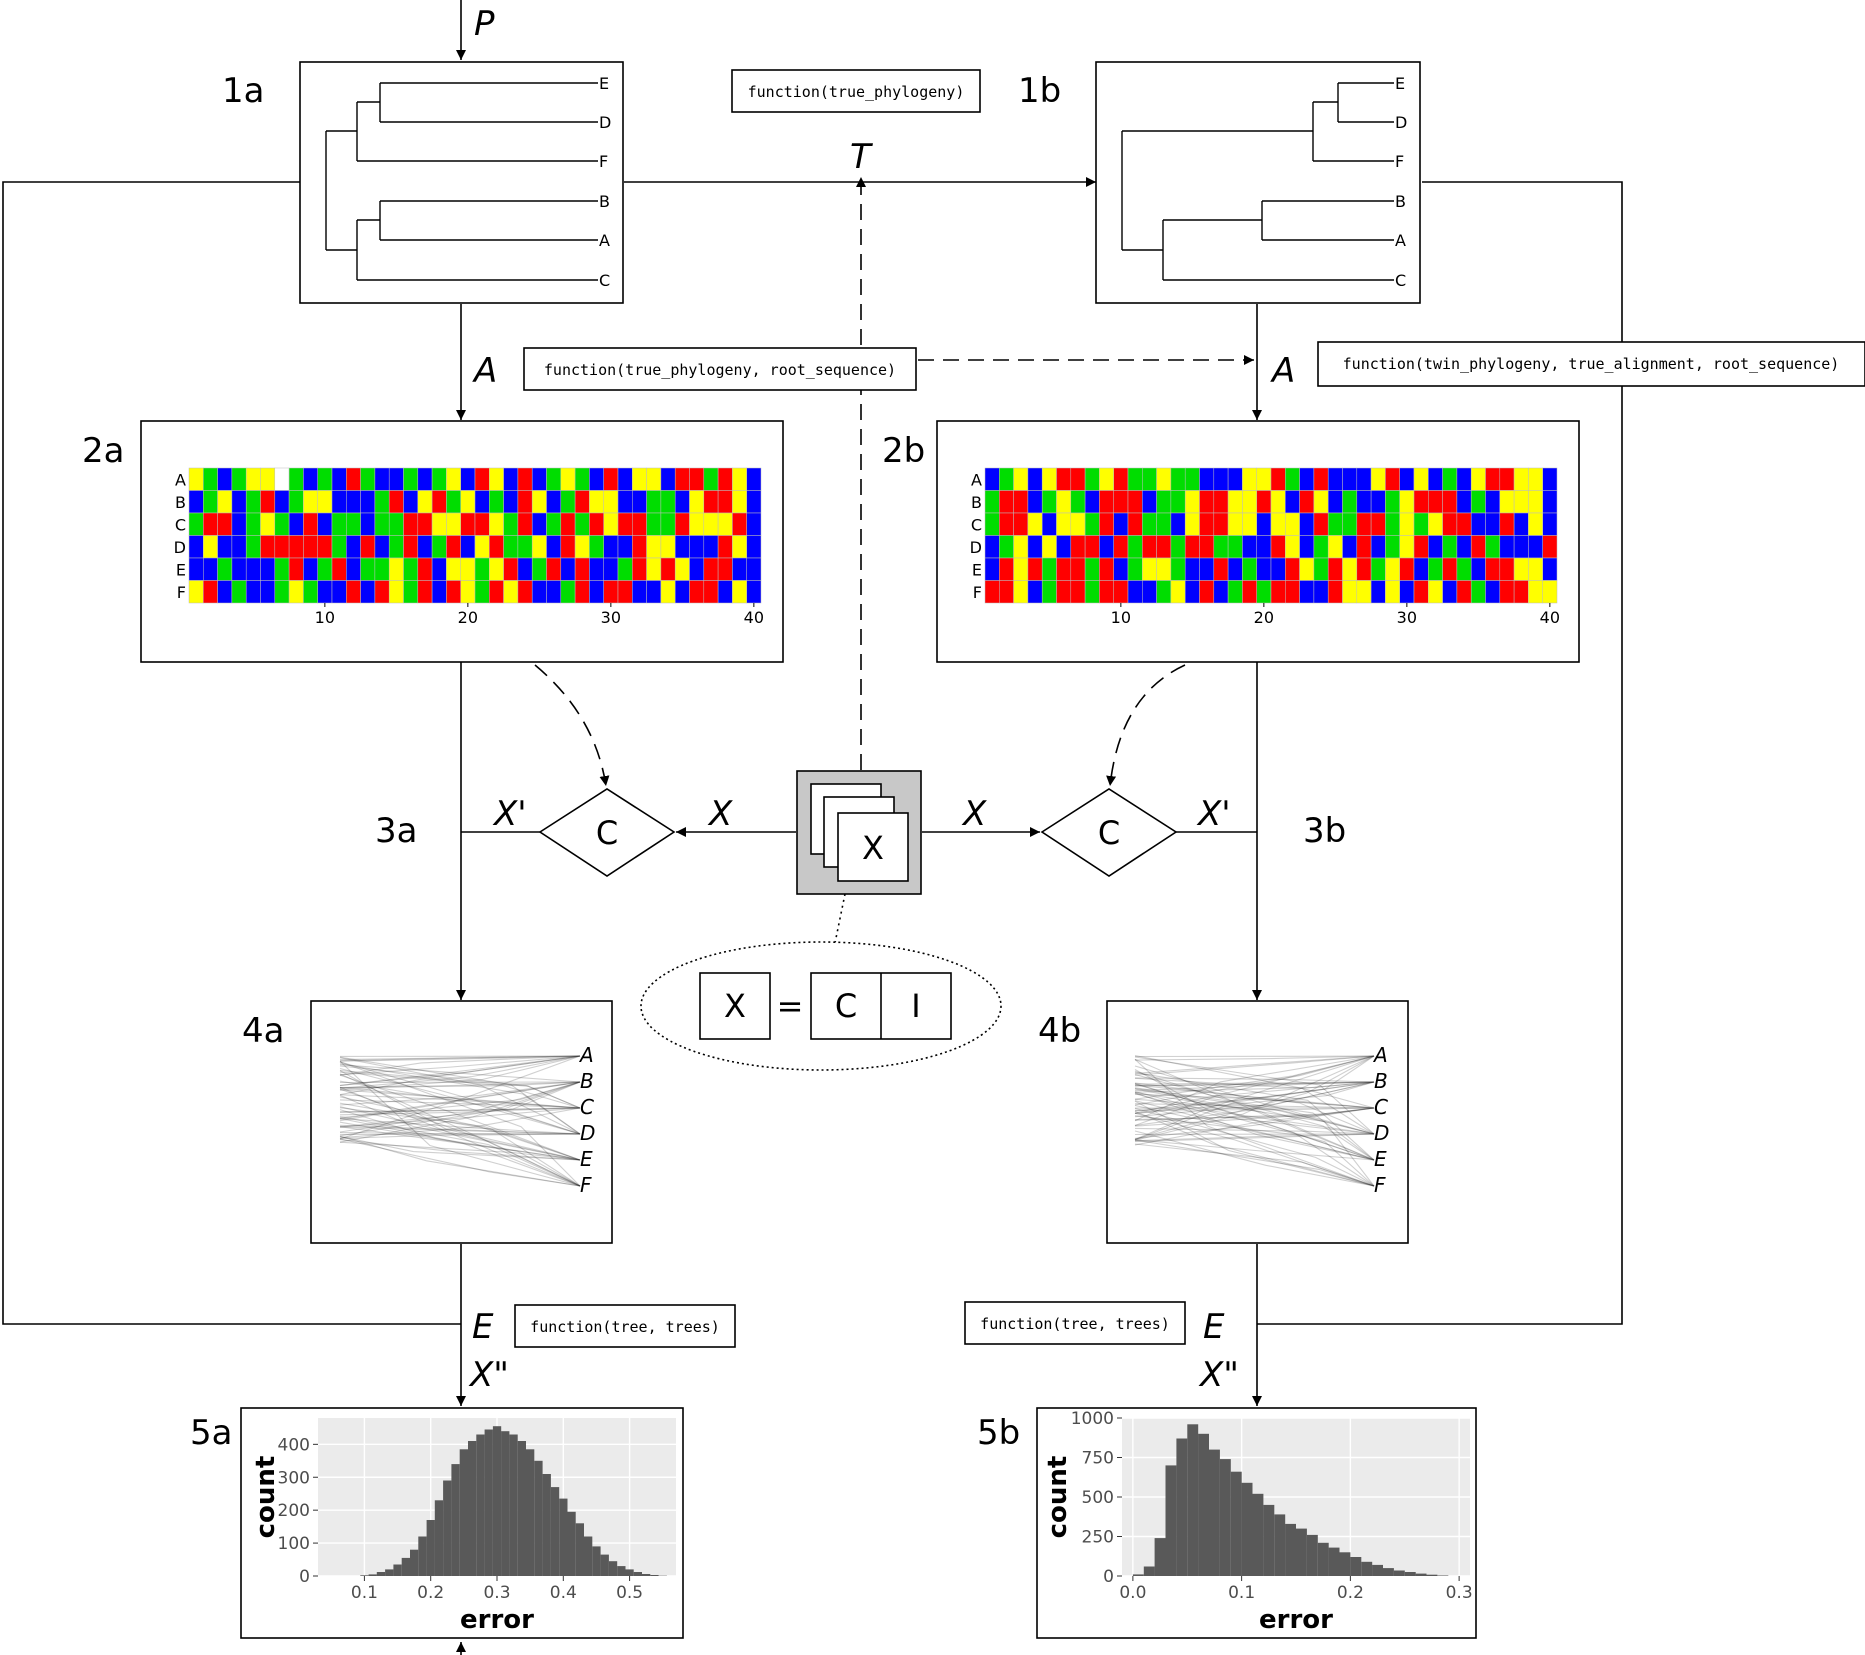  I want to click on equation-part-c: C, so click(846, 1006).